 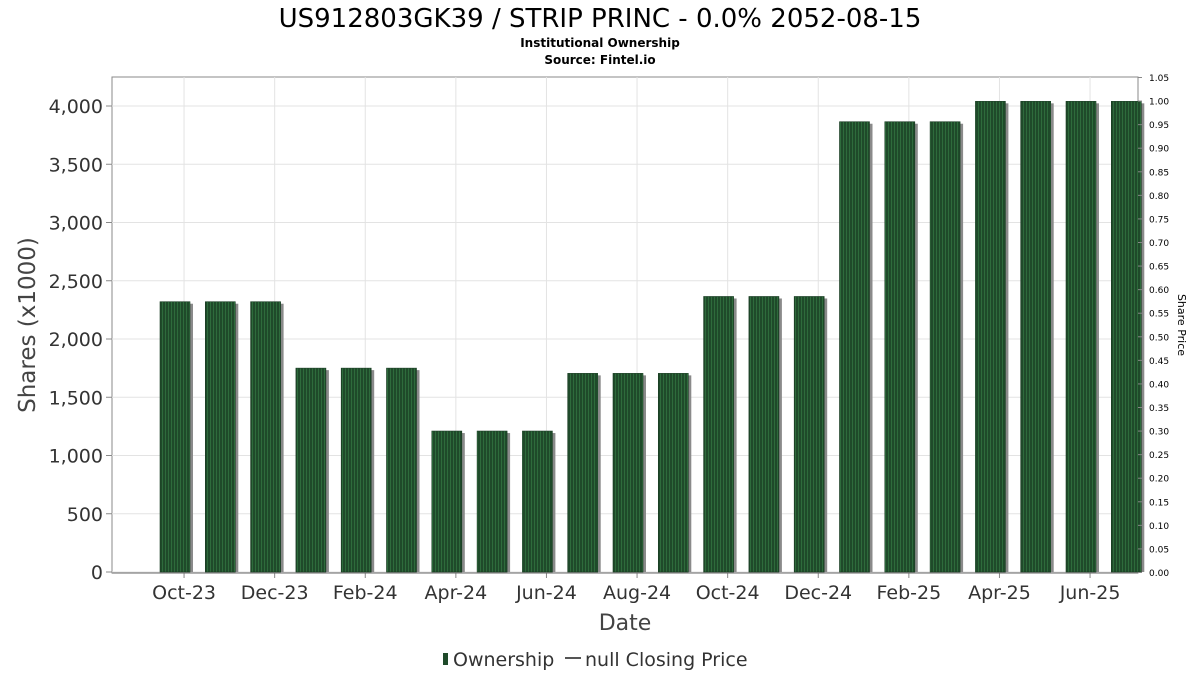 What do you see at coordinates (1159, 268) in the screenshot?
I see `y2-tick-label: 0.65` at bounding box center [1159, 268].